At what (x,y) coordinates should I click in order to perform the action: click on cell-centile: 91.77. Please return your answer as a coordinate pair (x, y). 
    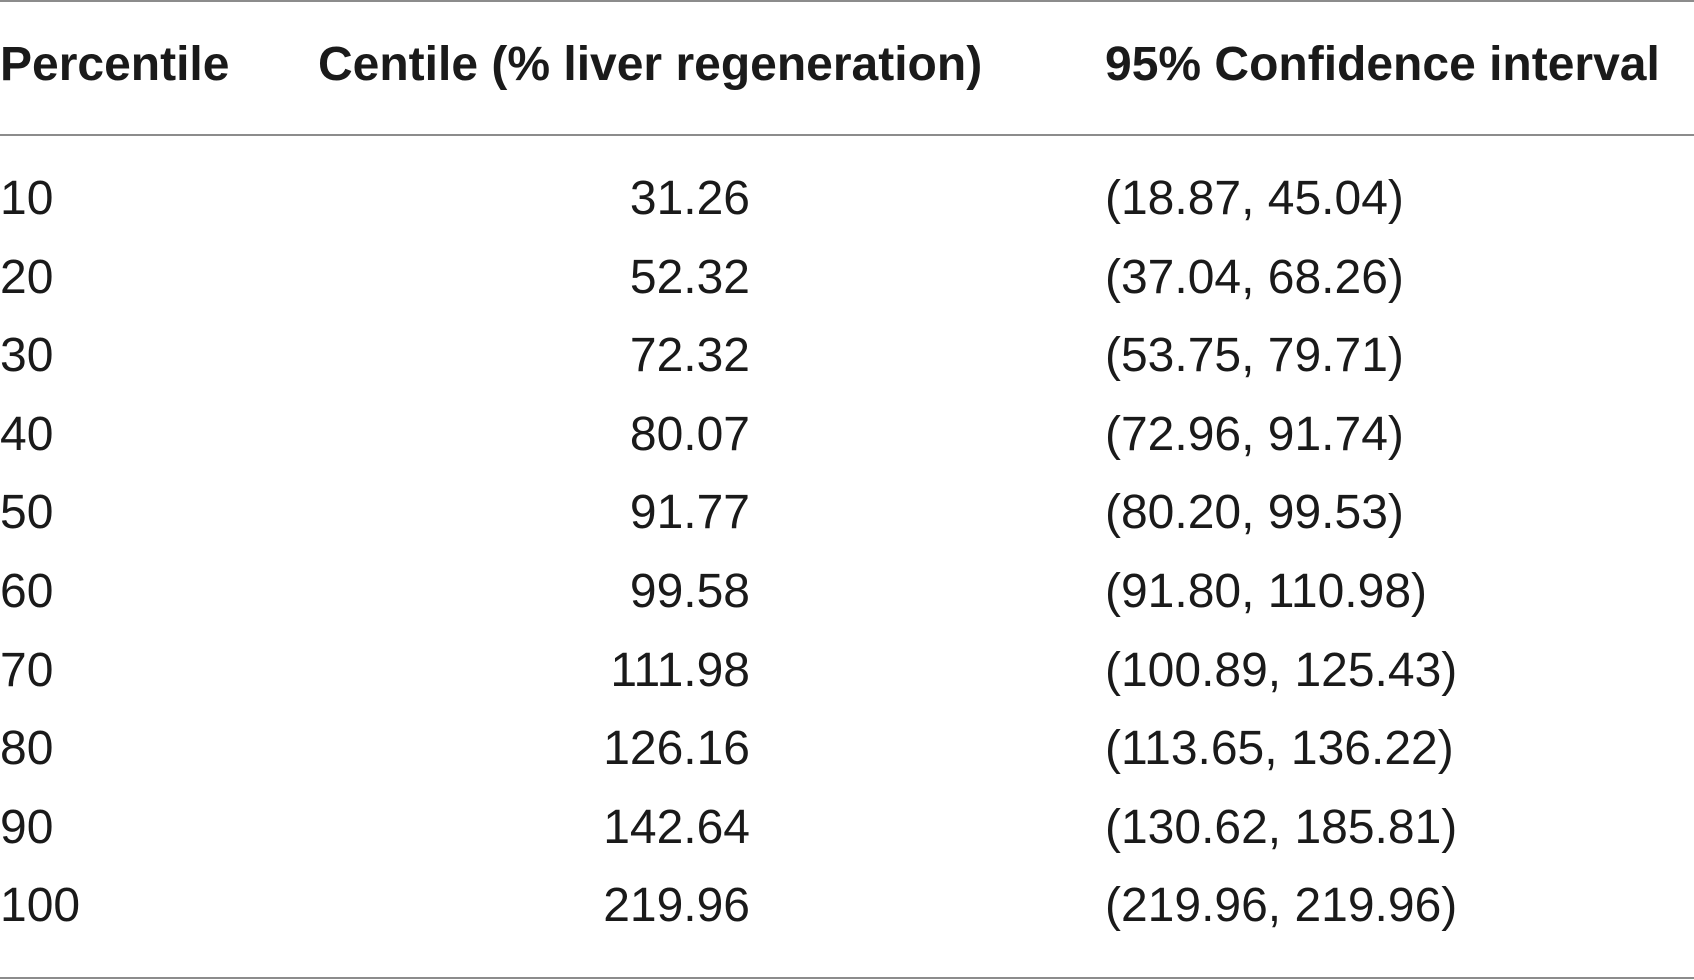
    Looking at the image, I should click on (689, 513).